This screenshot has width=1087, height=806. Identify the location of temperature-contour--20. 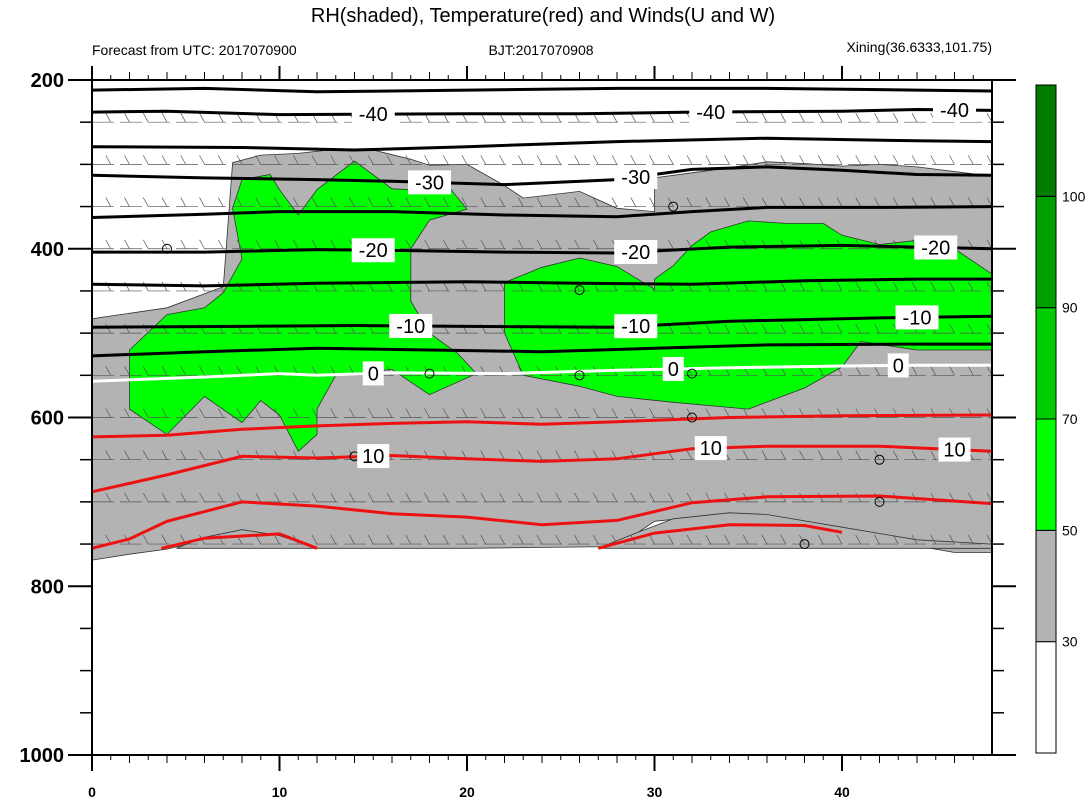
(542, 282).